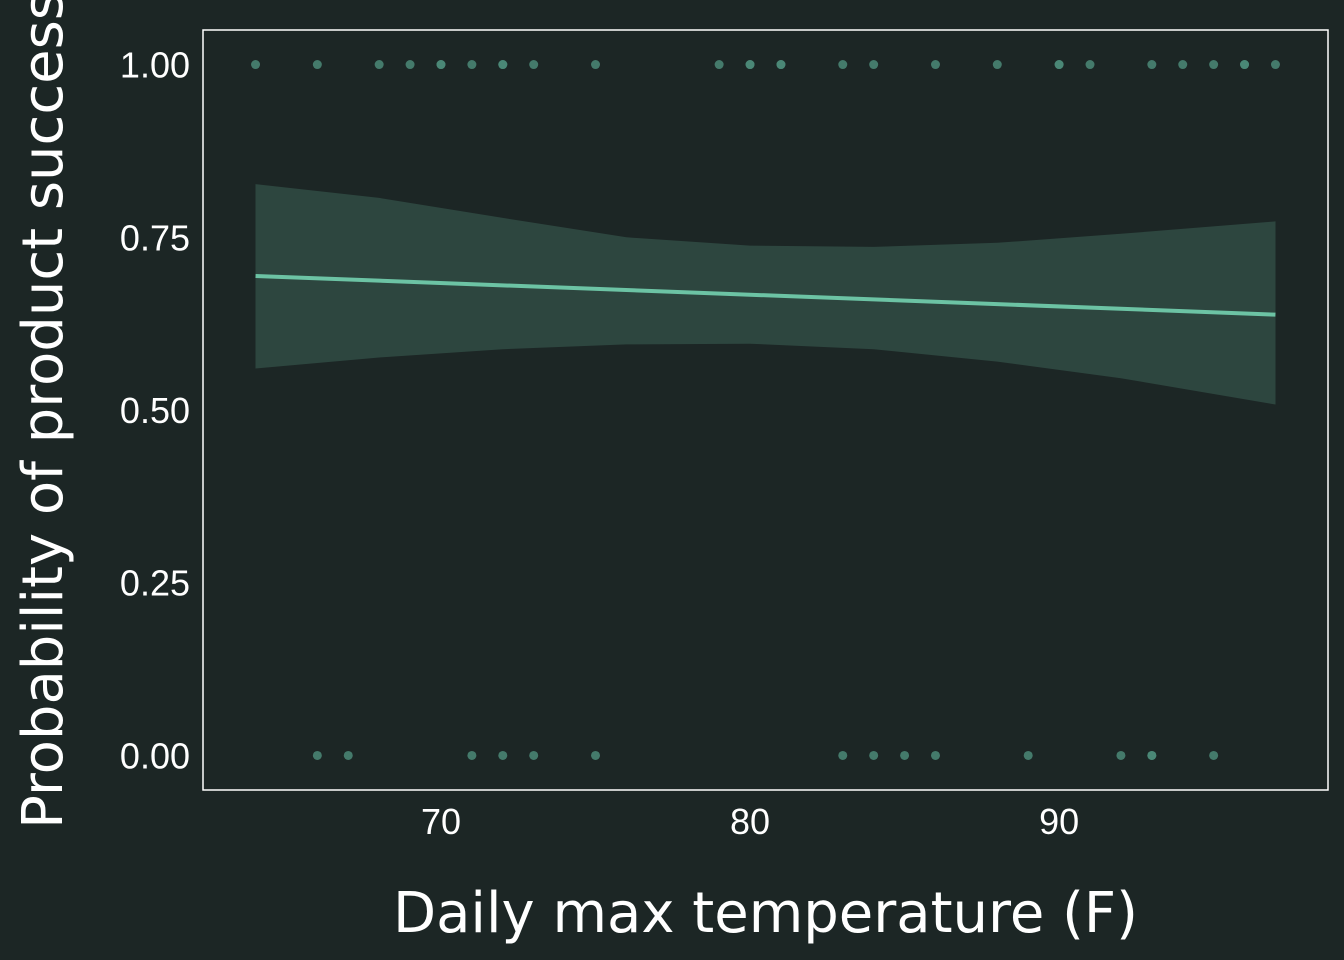 Image resolution: width=1344 pixels, height=960 pixels. I want to click on fit-line-layer, so click(765, 295).